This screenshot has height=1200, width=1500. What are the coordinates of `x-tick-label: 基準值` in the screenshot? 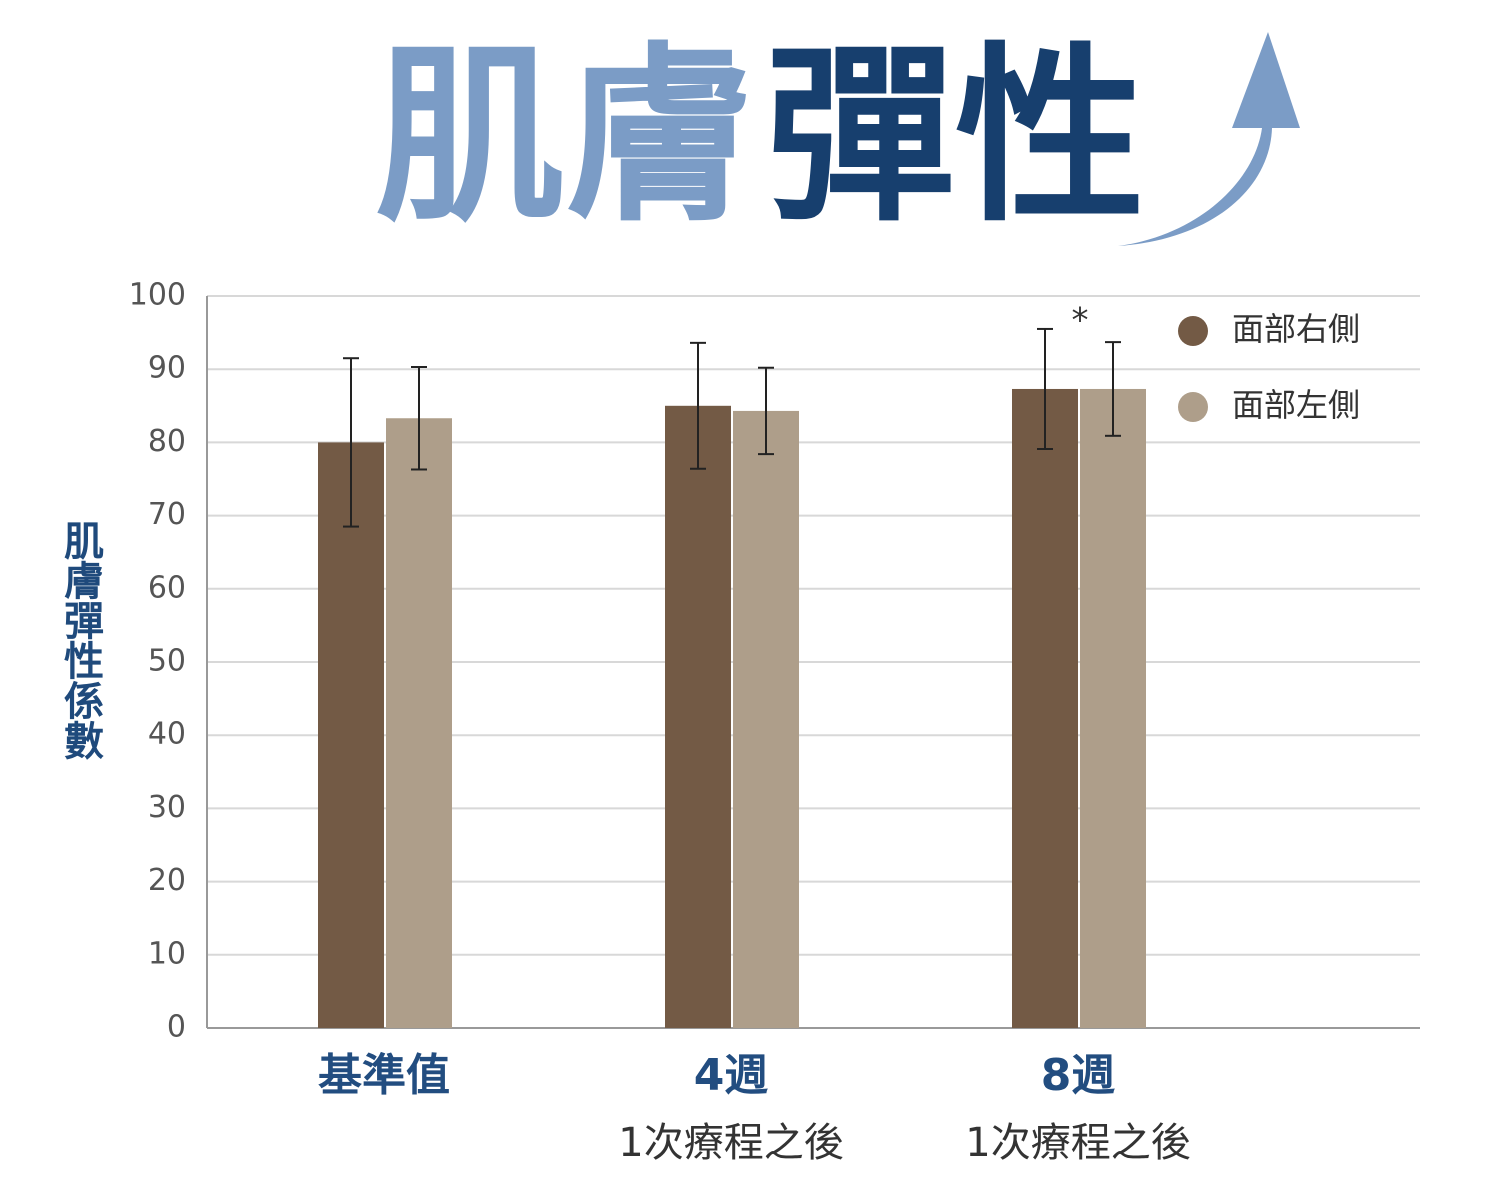 It's located at (384, 1075).